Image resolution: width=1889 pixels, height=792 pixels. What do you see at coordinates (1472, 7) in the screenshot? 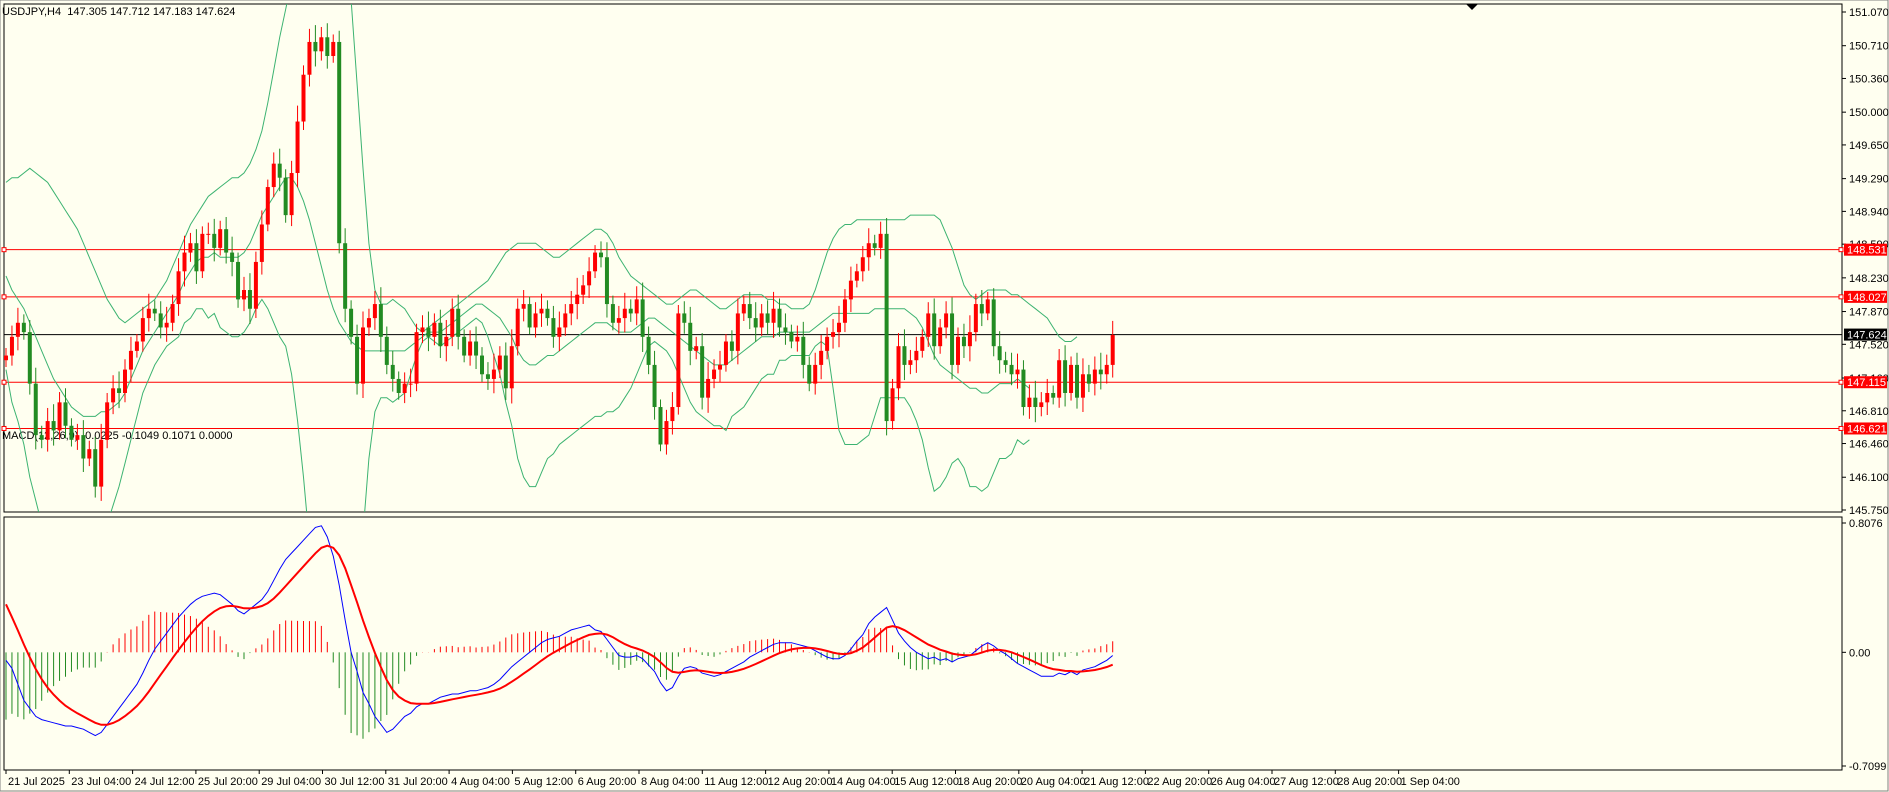
I see `chart-shift-marker-icon` at bounding box center [1472, 7].